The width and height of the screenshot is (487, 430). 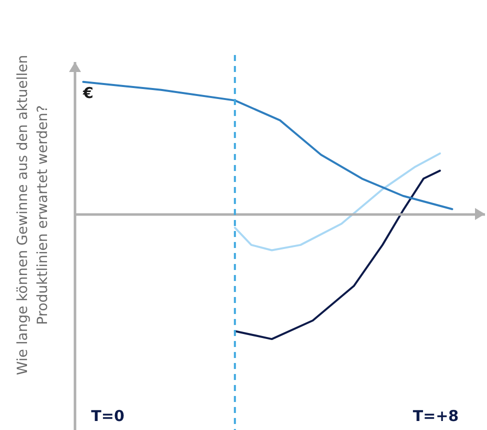 I want to click on x-tick-label: T=0, so click(x=107, y=415).